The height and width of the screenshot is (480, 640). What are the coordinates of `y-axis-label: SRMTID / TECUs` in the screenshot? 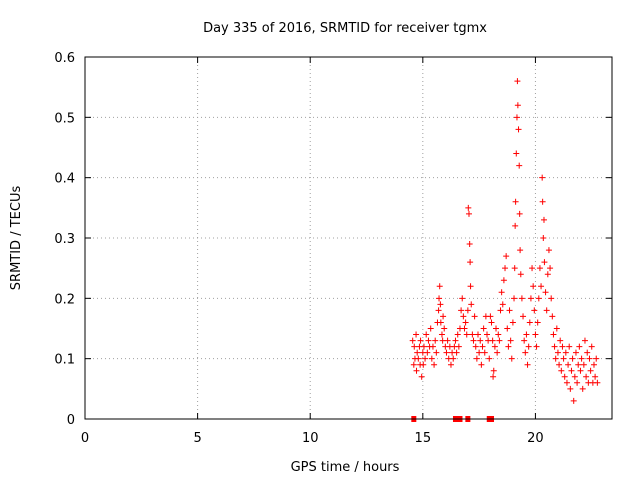 It's located at (16, 238).